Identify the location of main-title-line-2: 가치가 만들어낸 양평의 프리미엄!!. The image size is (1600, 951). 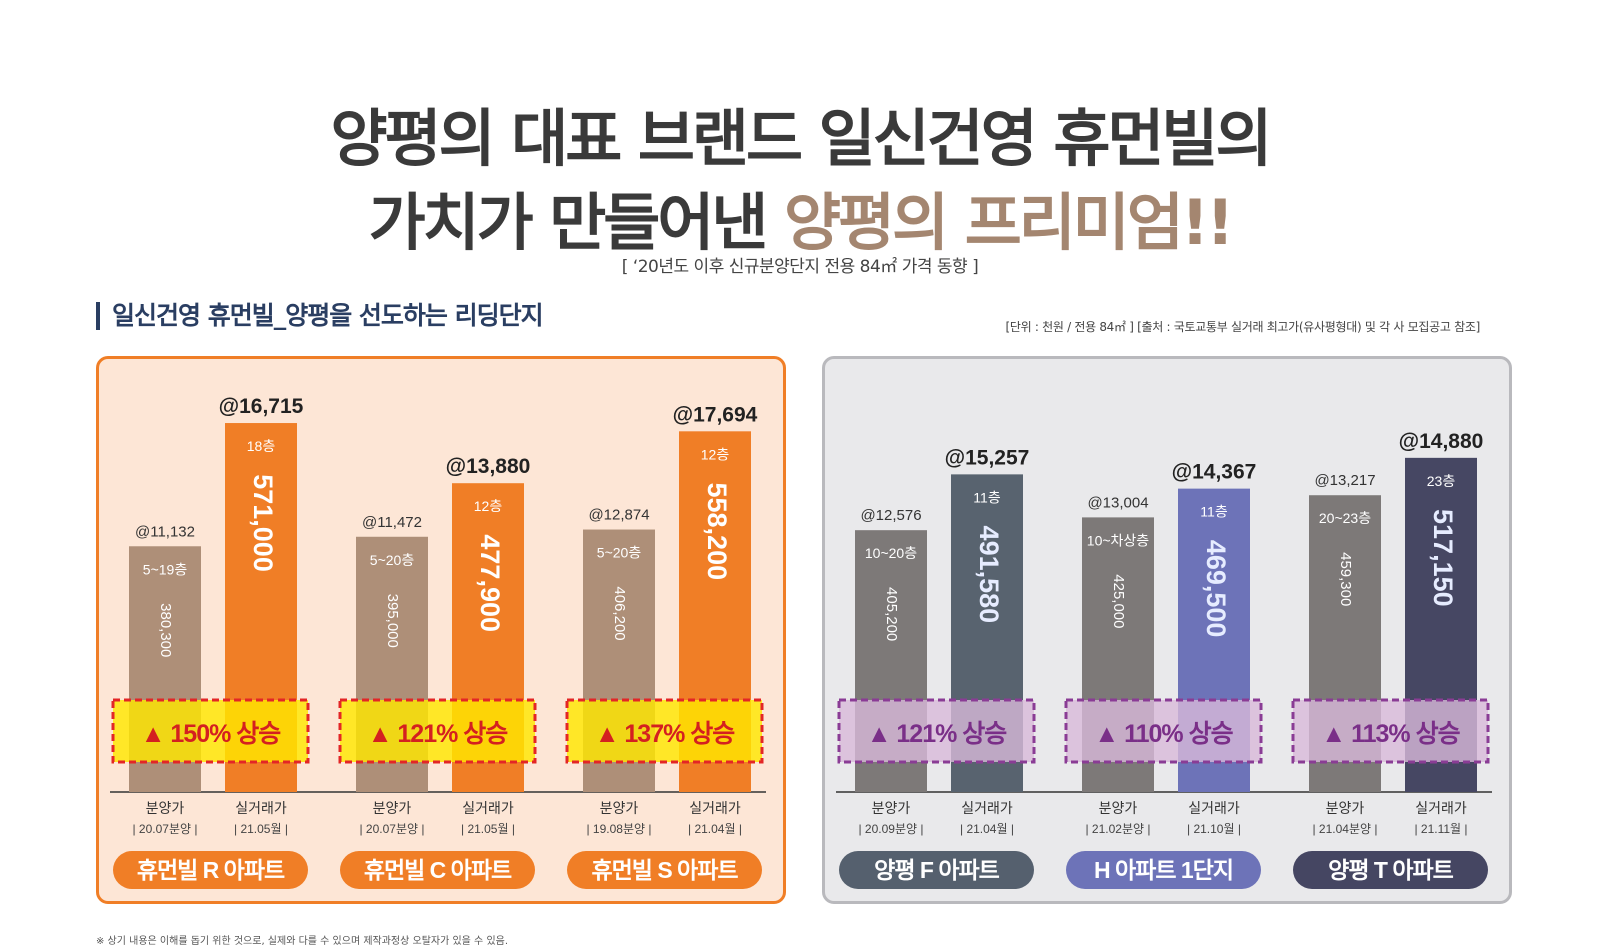
(800, 217).